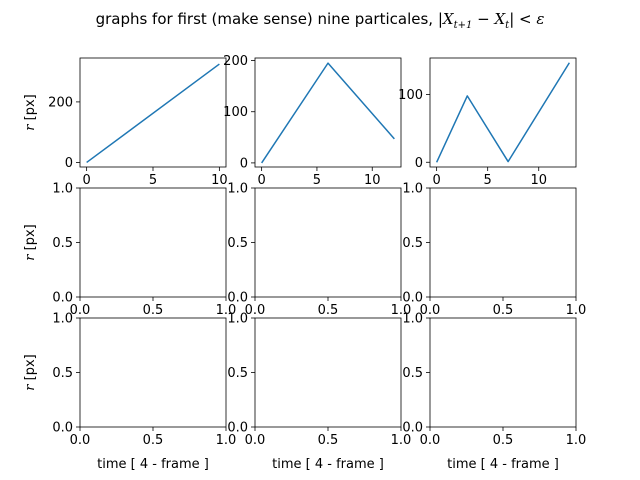 The width and height of the screenshot is (640, 480). I want to click on title-epsilon: ε, so click(540, 19).